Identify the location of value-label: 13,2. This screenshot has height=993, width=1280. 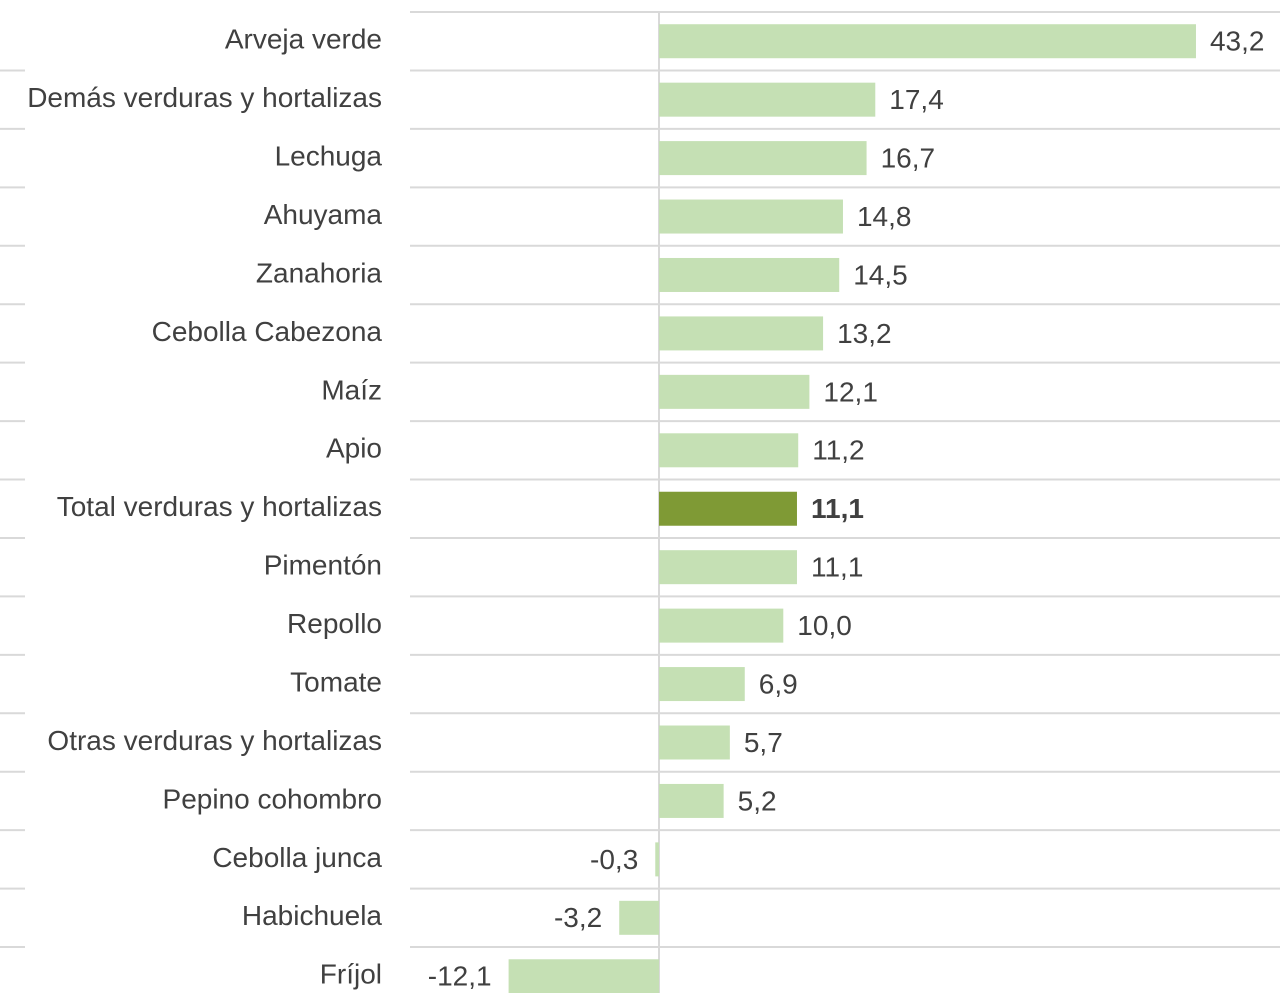
(864, 333).